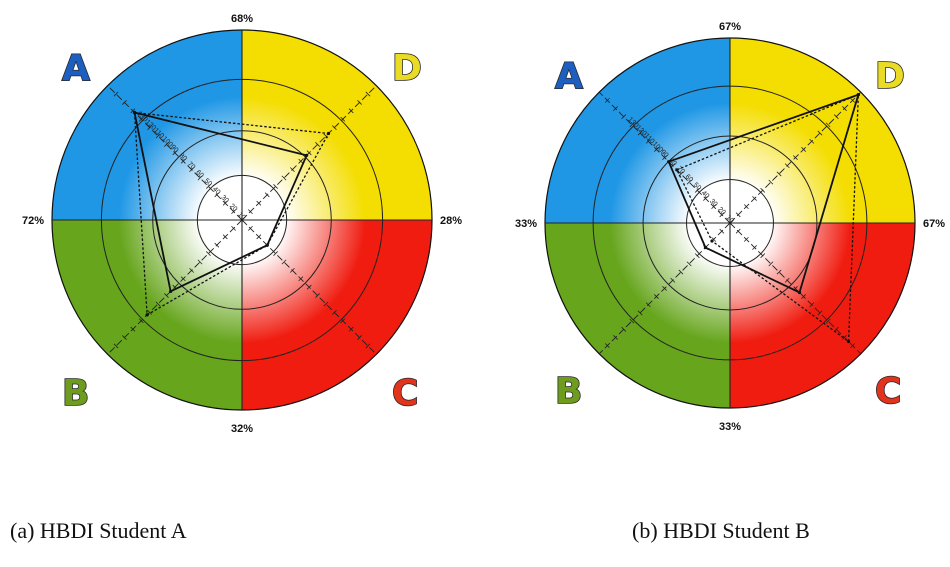  What do you see at coordinates (241, 216) in the screenshot?
I see `axis-tick-label: 10` at bounding box center [241, 216].